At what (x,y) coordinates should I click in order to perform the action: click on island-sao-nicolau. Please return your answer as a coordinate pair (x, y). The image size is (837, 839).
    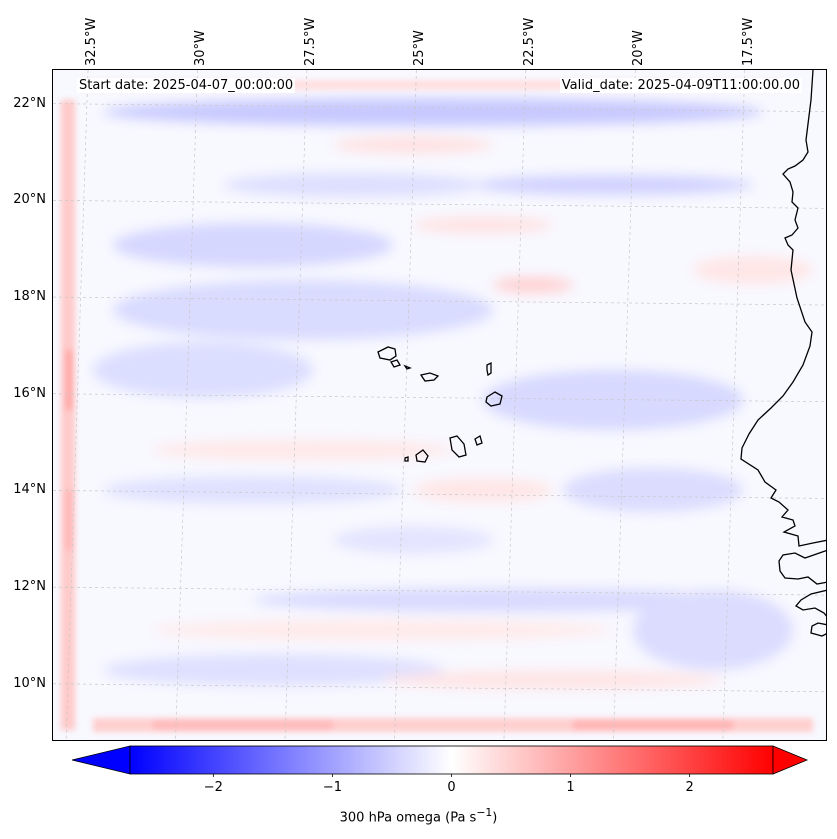
    Looking at the image, I should click on (429, 377).